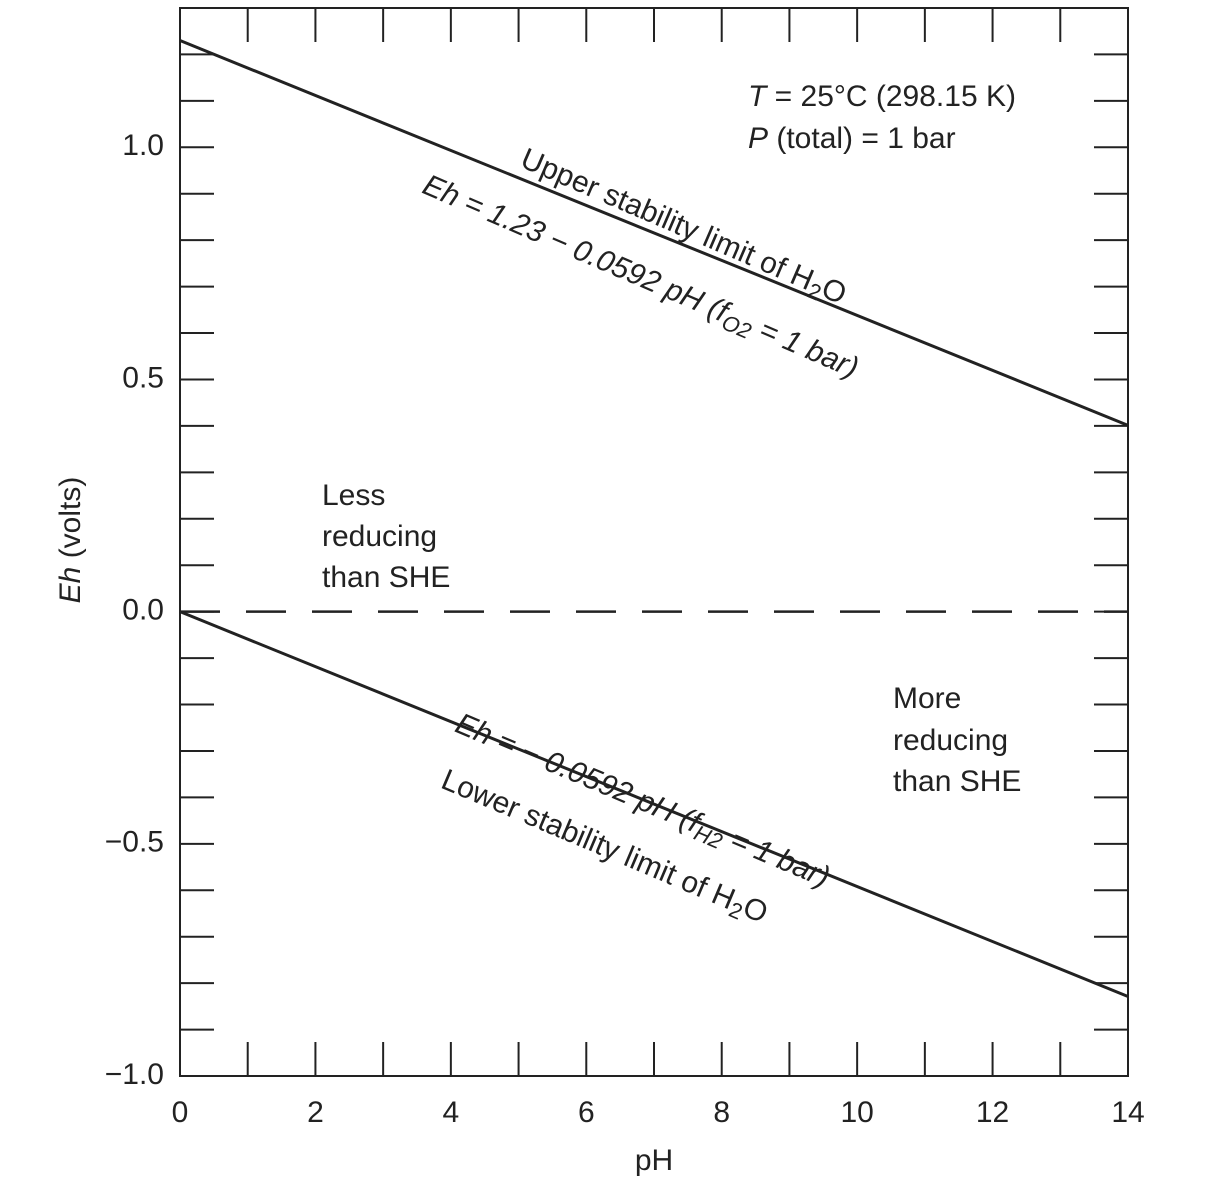 This screenshot has width=1217, height=1200. I want to click on annotation-part: Less, so click(353, 495).